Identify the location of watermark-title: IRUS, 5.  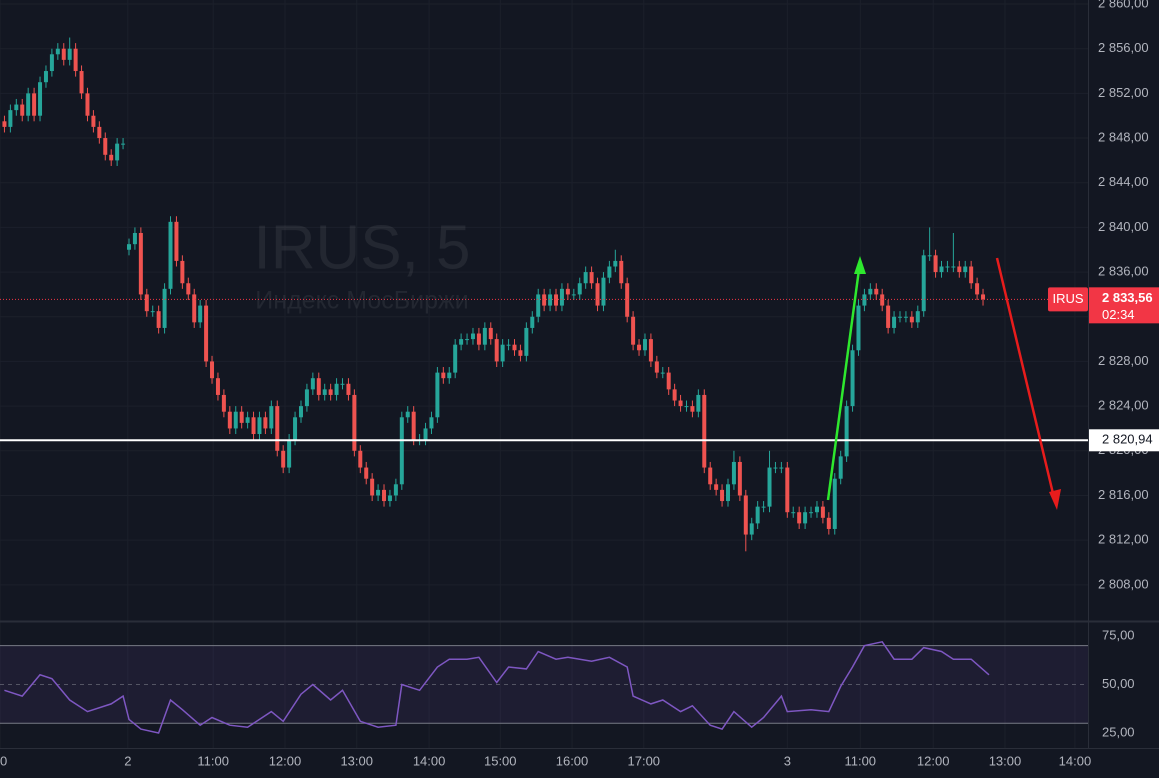
(361, 247).